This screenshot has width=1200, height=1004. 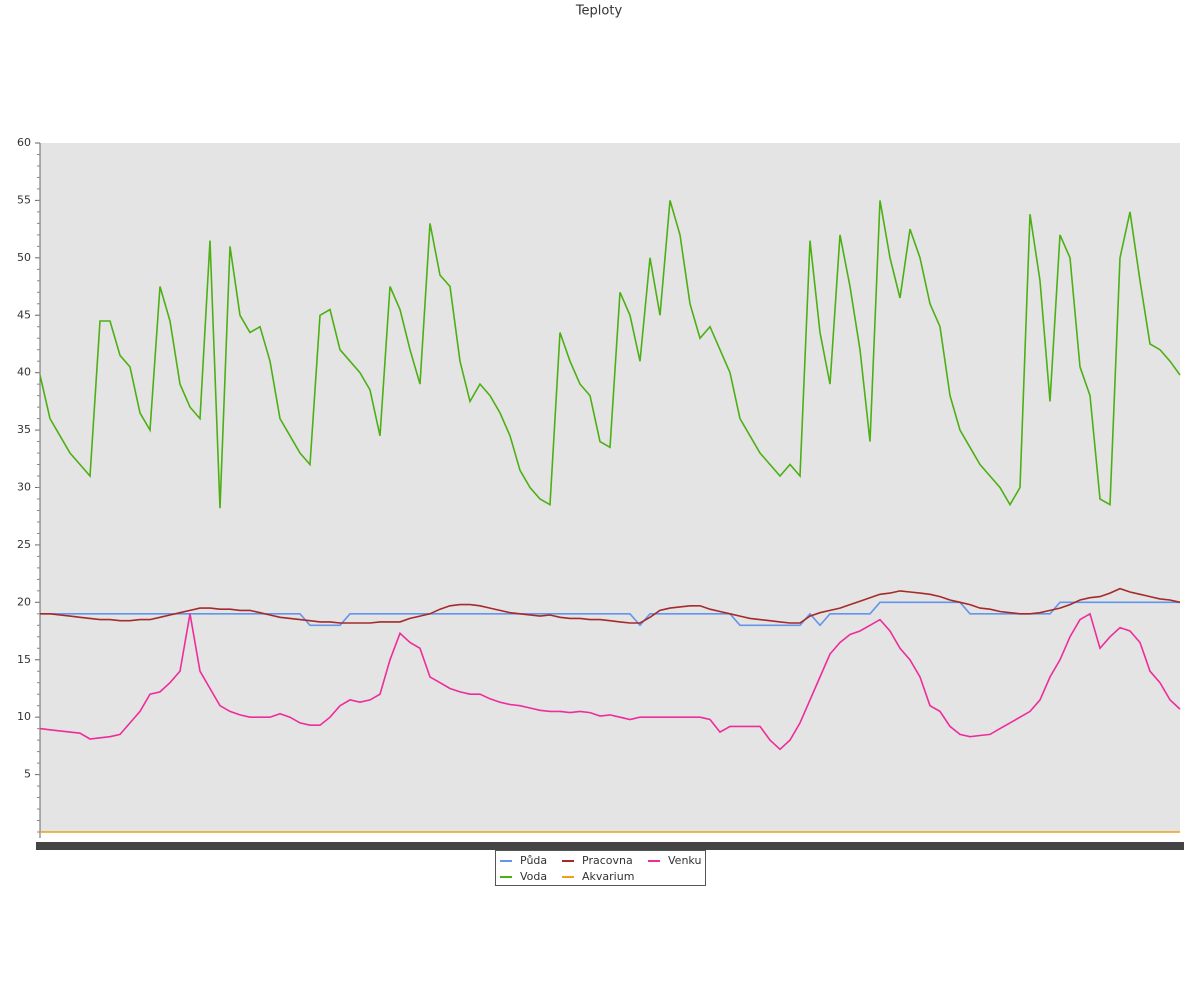 I want to click on chart-title: Teploty, so click(x=599, y=11).